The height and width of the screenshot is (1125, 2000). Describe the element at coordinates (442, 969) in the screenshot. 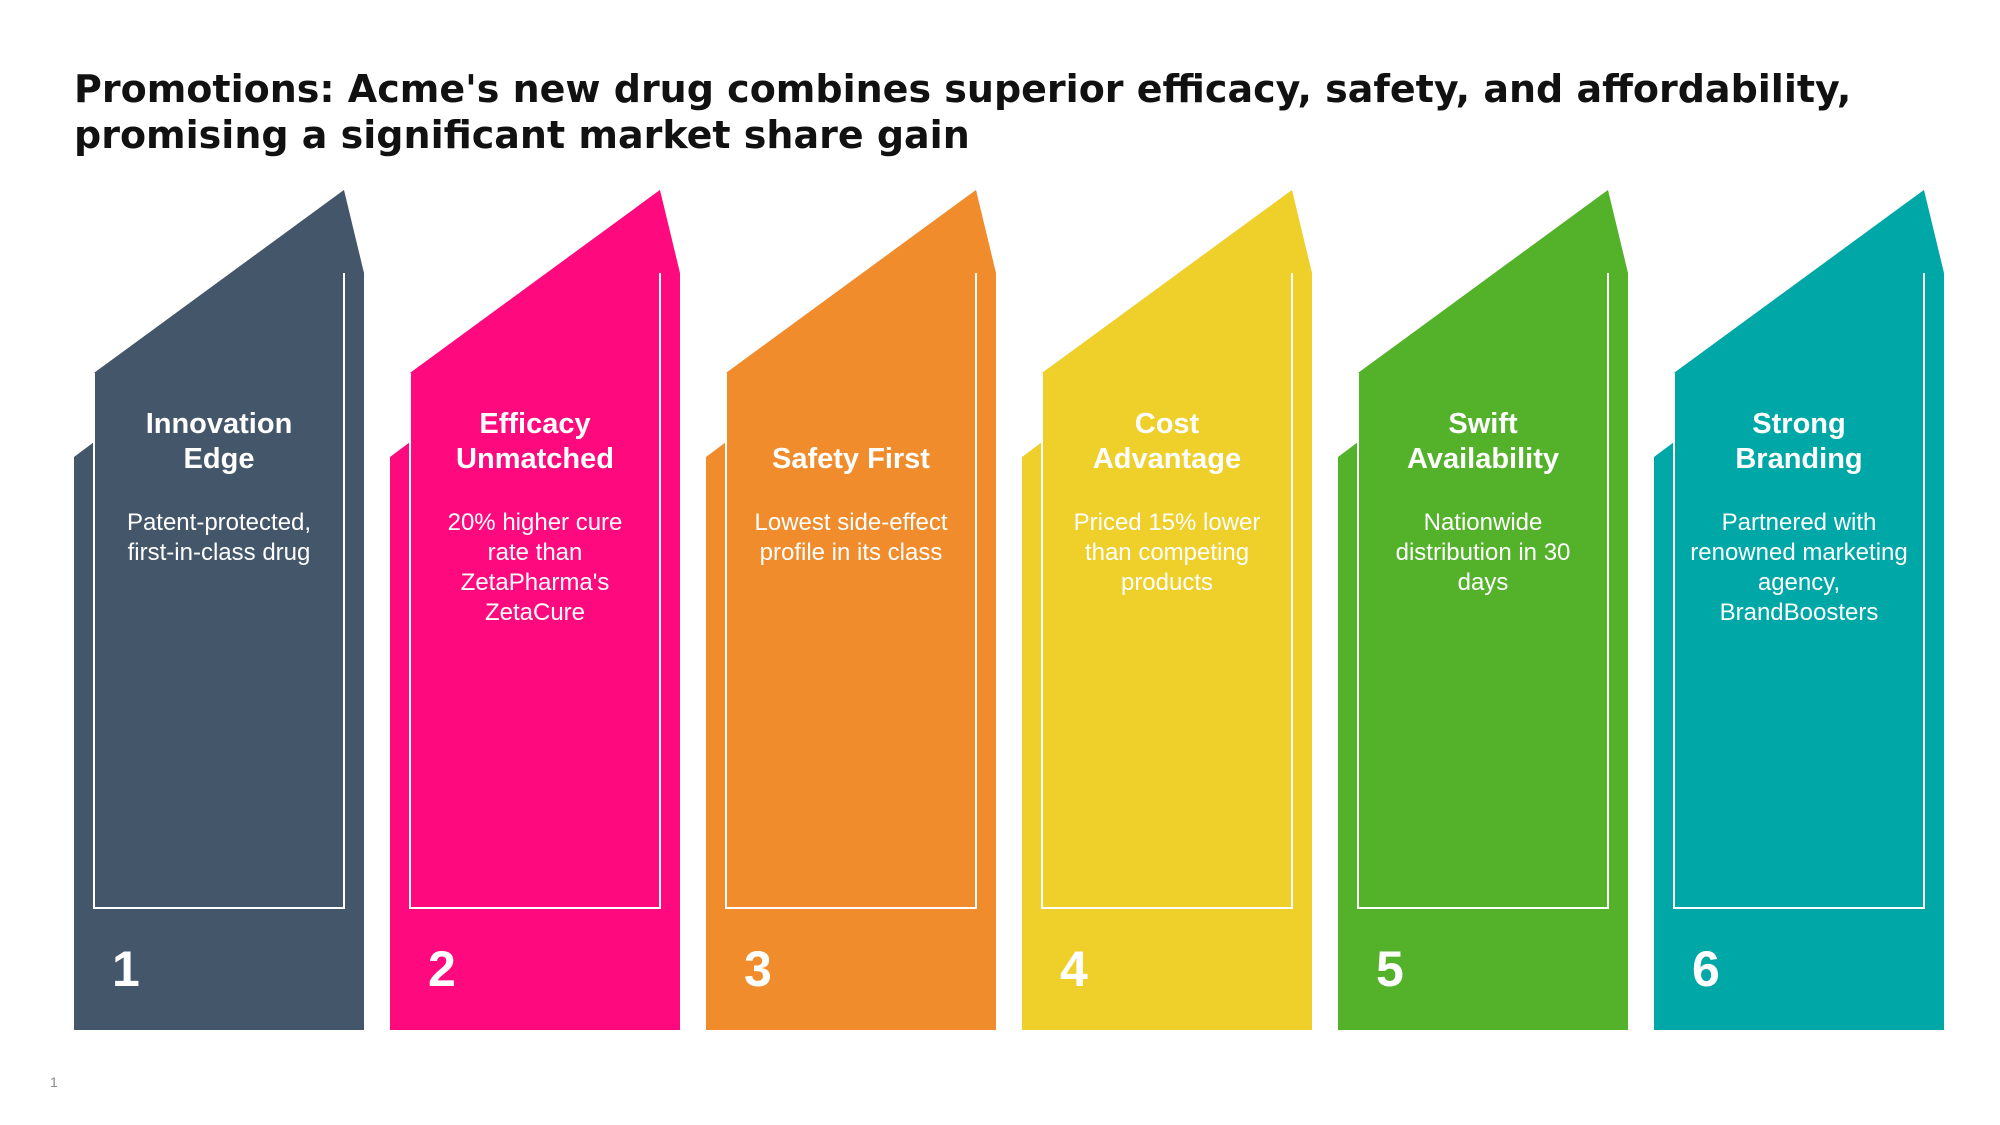

I see `card-number: 2` at that location.